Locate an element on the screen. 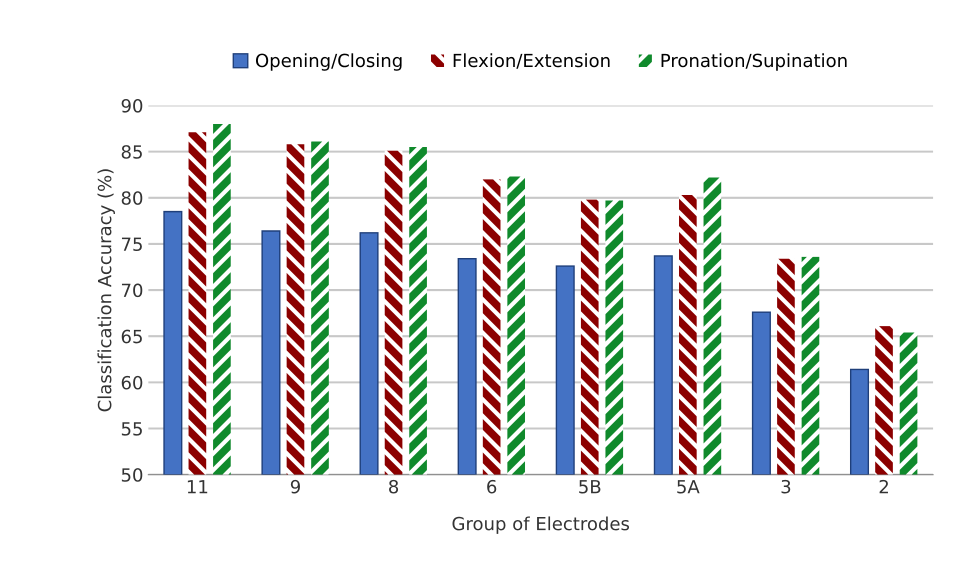 The image size is (957, 586). x-tick-label: 6 is located at coordinates (491, 487).